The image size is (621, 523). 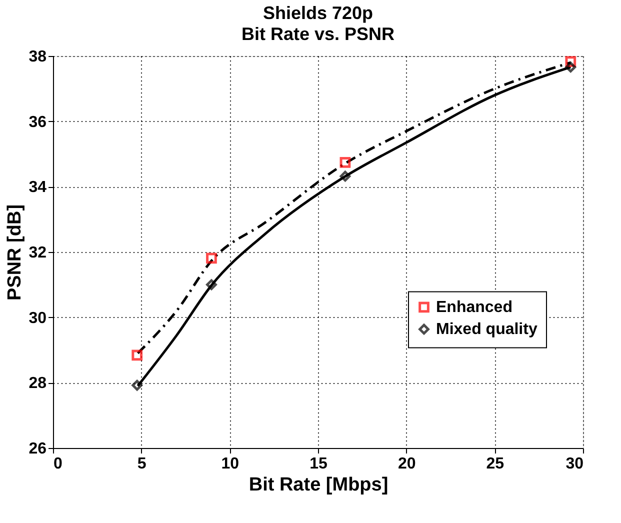 What do you see at coordinates (37, 383) in the screenshot?
I see `y-tick-label: 28` at bounding box center [37, 383].